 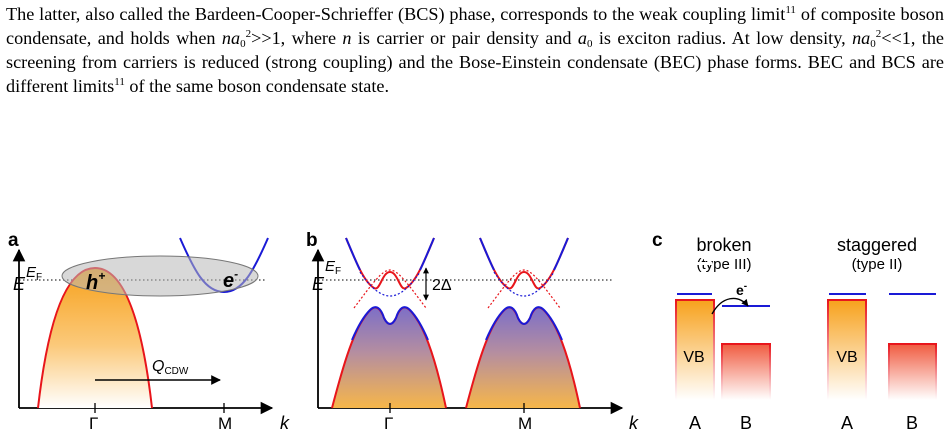 What do you see at coordinates (95, 281) in the screenshot?
I see `a-hole-label: h+` at bounding box center [95, 281].